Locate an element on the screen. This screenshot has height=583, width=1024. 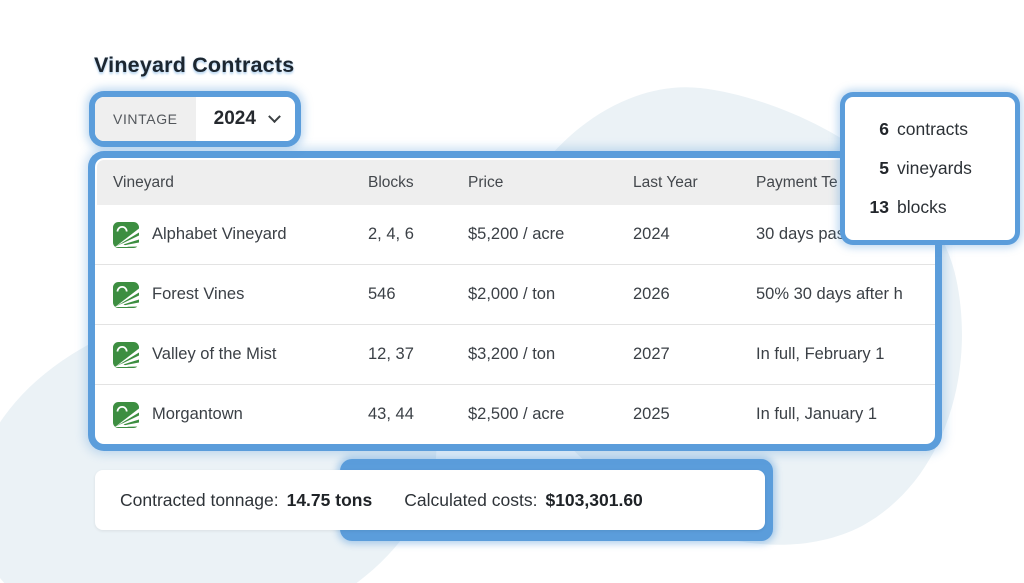
last-year-cell: 2026 is located at coordinates (651, 294).